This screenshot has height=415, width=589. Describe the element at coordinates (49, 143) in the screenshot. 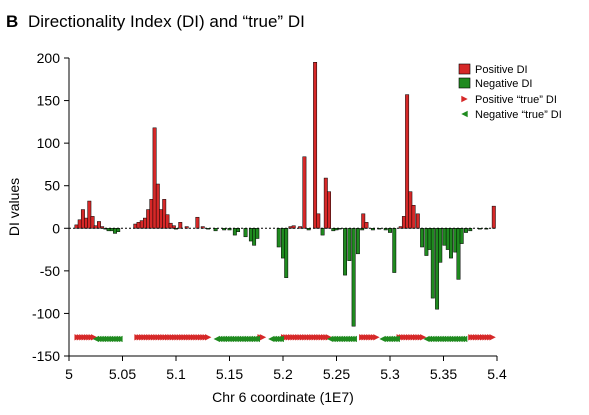

I see `y-tick-label-2: 100` at that location.